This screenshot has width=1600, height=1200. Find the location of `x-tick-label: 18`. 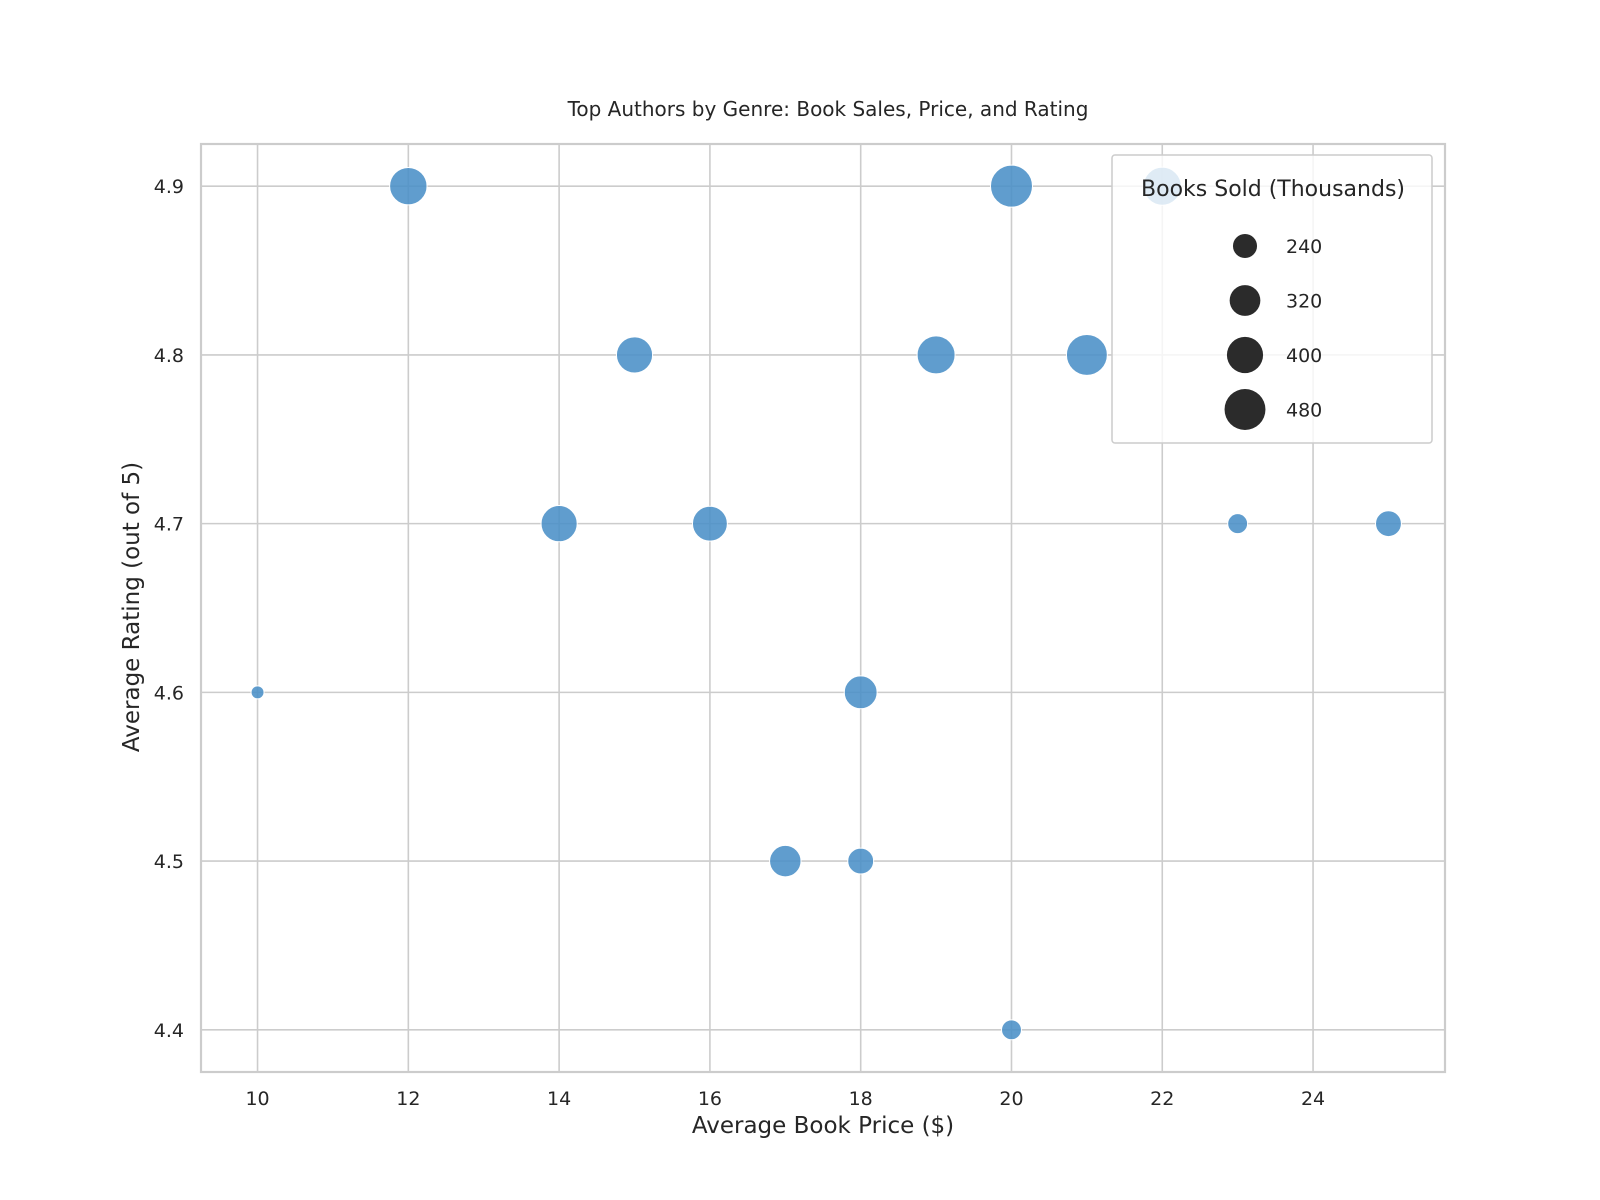

x-tick-label: 18 is located at coordinates (861, 1099).